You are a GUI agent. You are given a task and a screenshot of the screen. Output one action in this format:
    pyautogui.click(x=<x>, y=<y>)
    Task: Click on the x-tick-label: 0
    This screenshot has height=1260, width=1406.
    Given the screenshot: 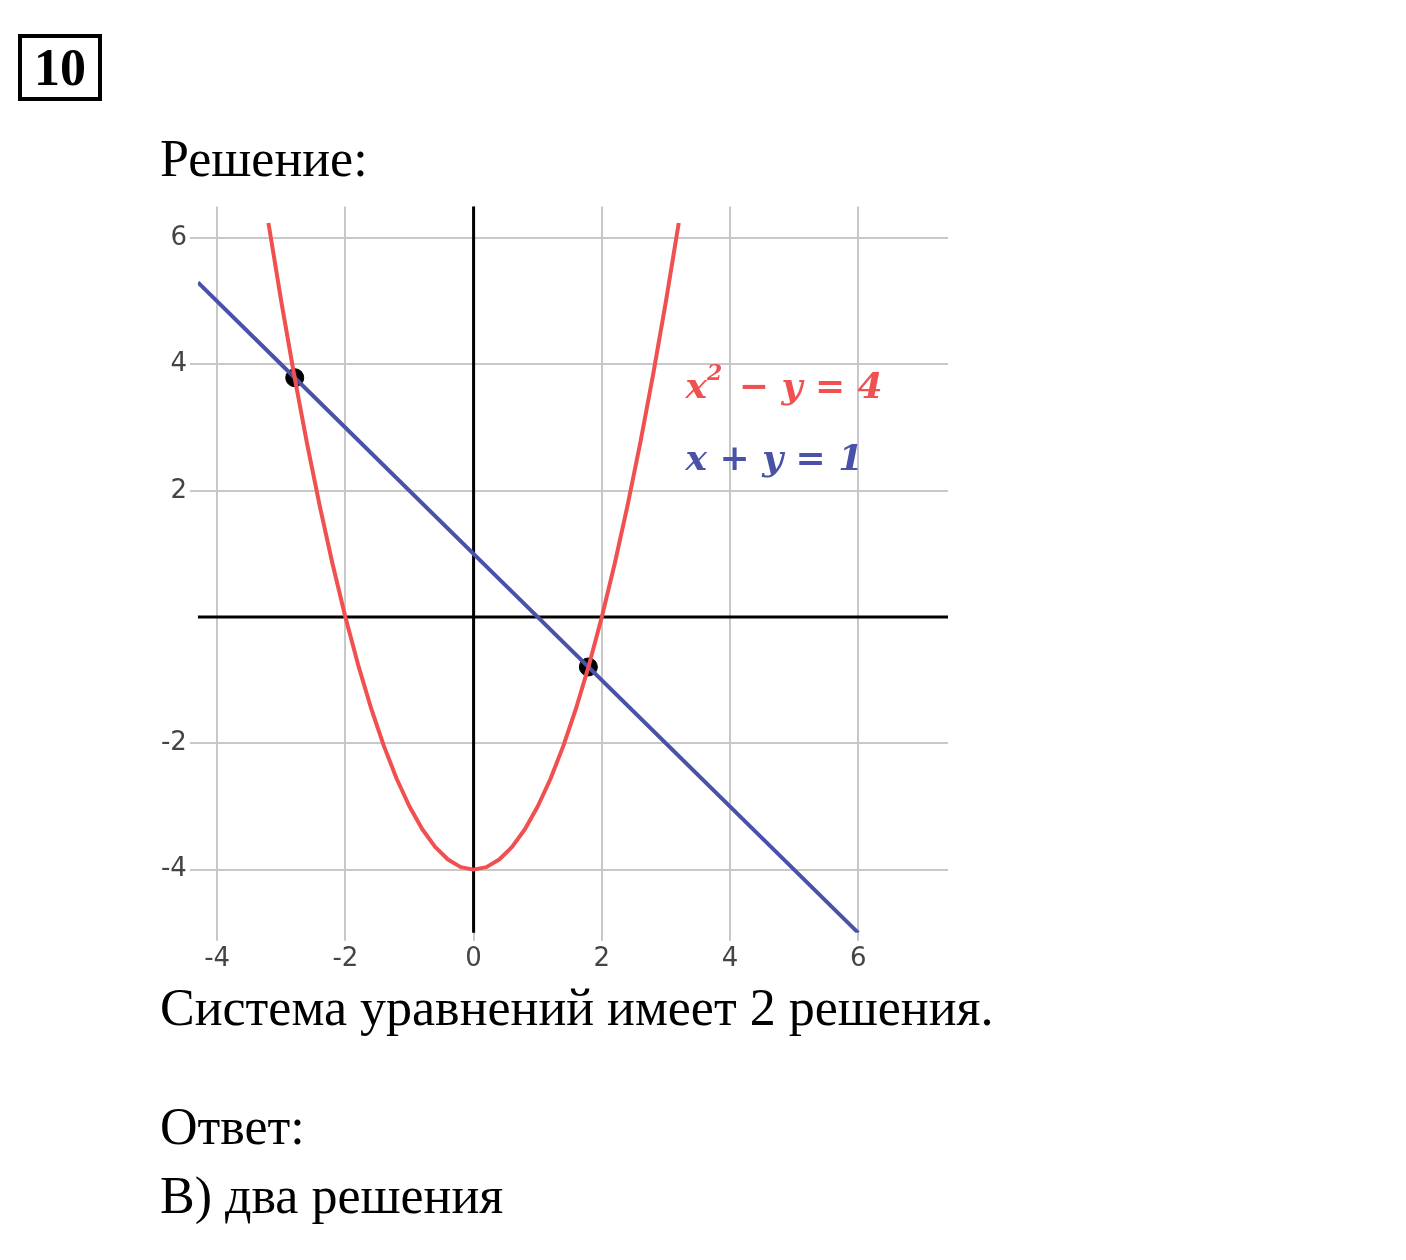 What is the action you would take?
    pyautogui.click(x=473, y=957)
    